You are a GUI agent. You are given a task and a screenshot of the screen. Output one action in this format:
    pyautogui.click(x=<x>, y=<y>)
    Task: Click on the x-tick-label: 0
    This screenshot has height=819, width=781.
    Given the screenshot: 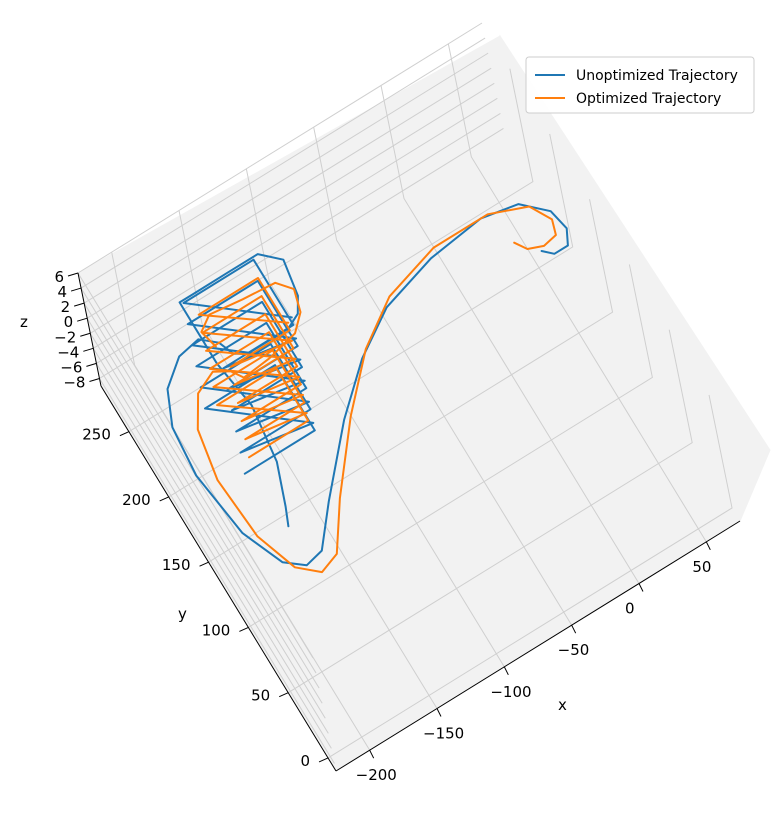 What is the action you would take?
    pyautogui.click(x=630, y=609)
    